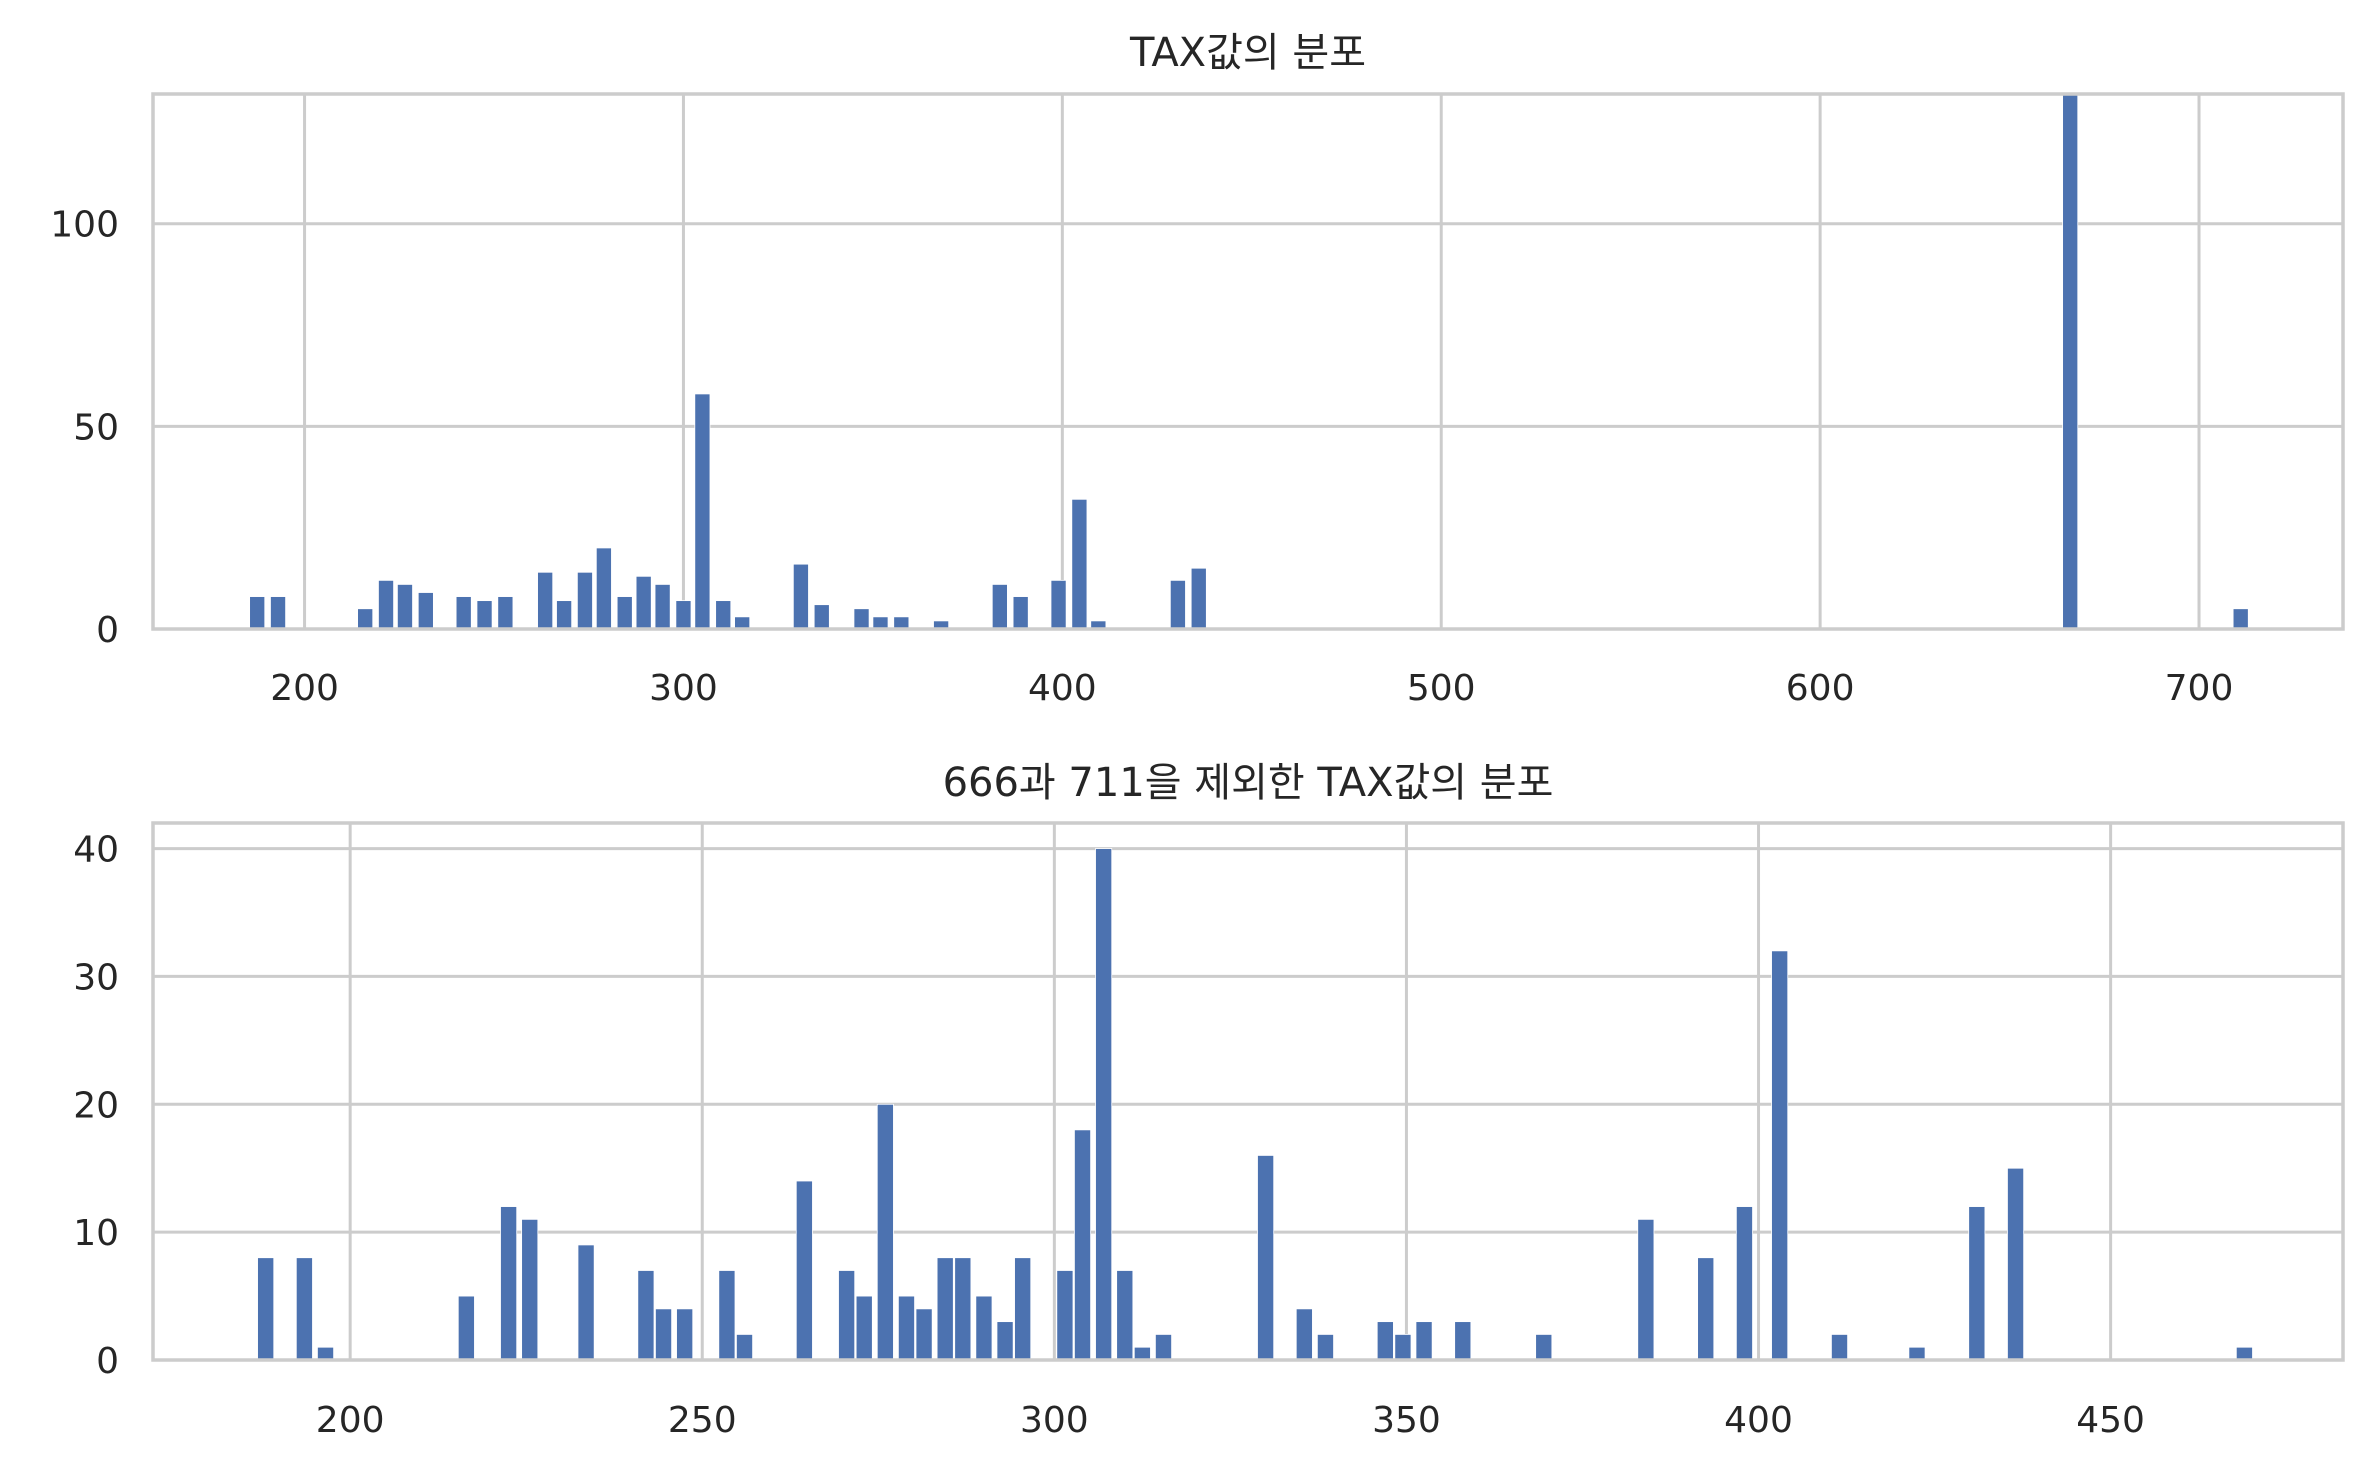  I want to click on chart-title: 666과 711을 제외한 TAX값의 분포, so click(1248, 783).